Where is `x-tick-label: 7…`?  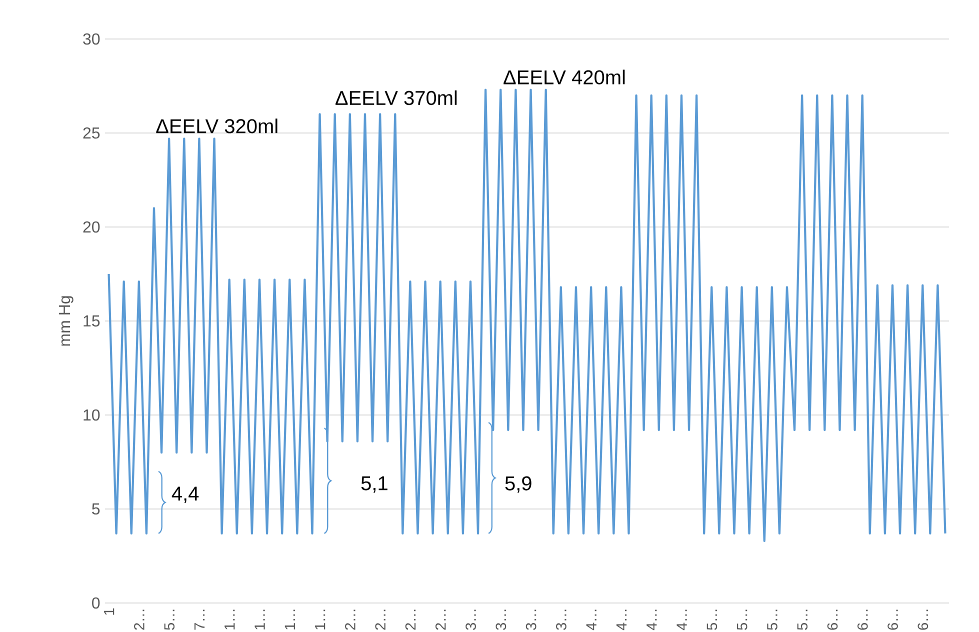 x-tick-label: 7… is located at coordinates (199, 620).